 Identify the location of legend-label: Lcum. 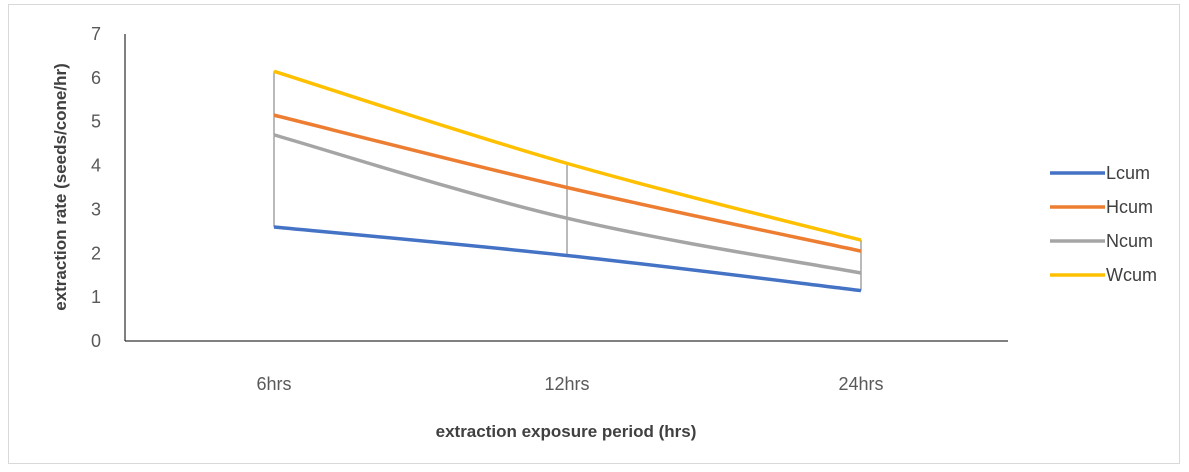
(1128, 173).